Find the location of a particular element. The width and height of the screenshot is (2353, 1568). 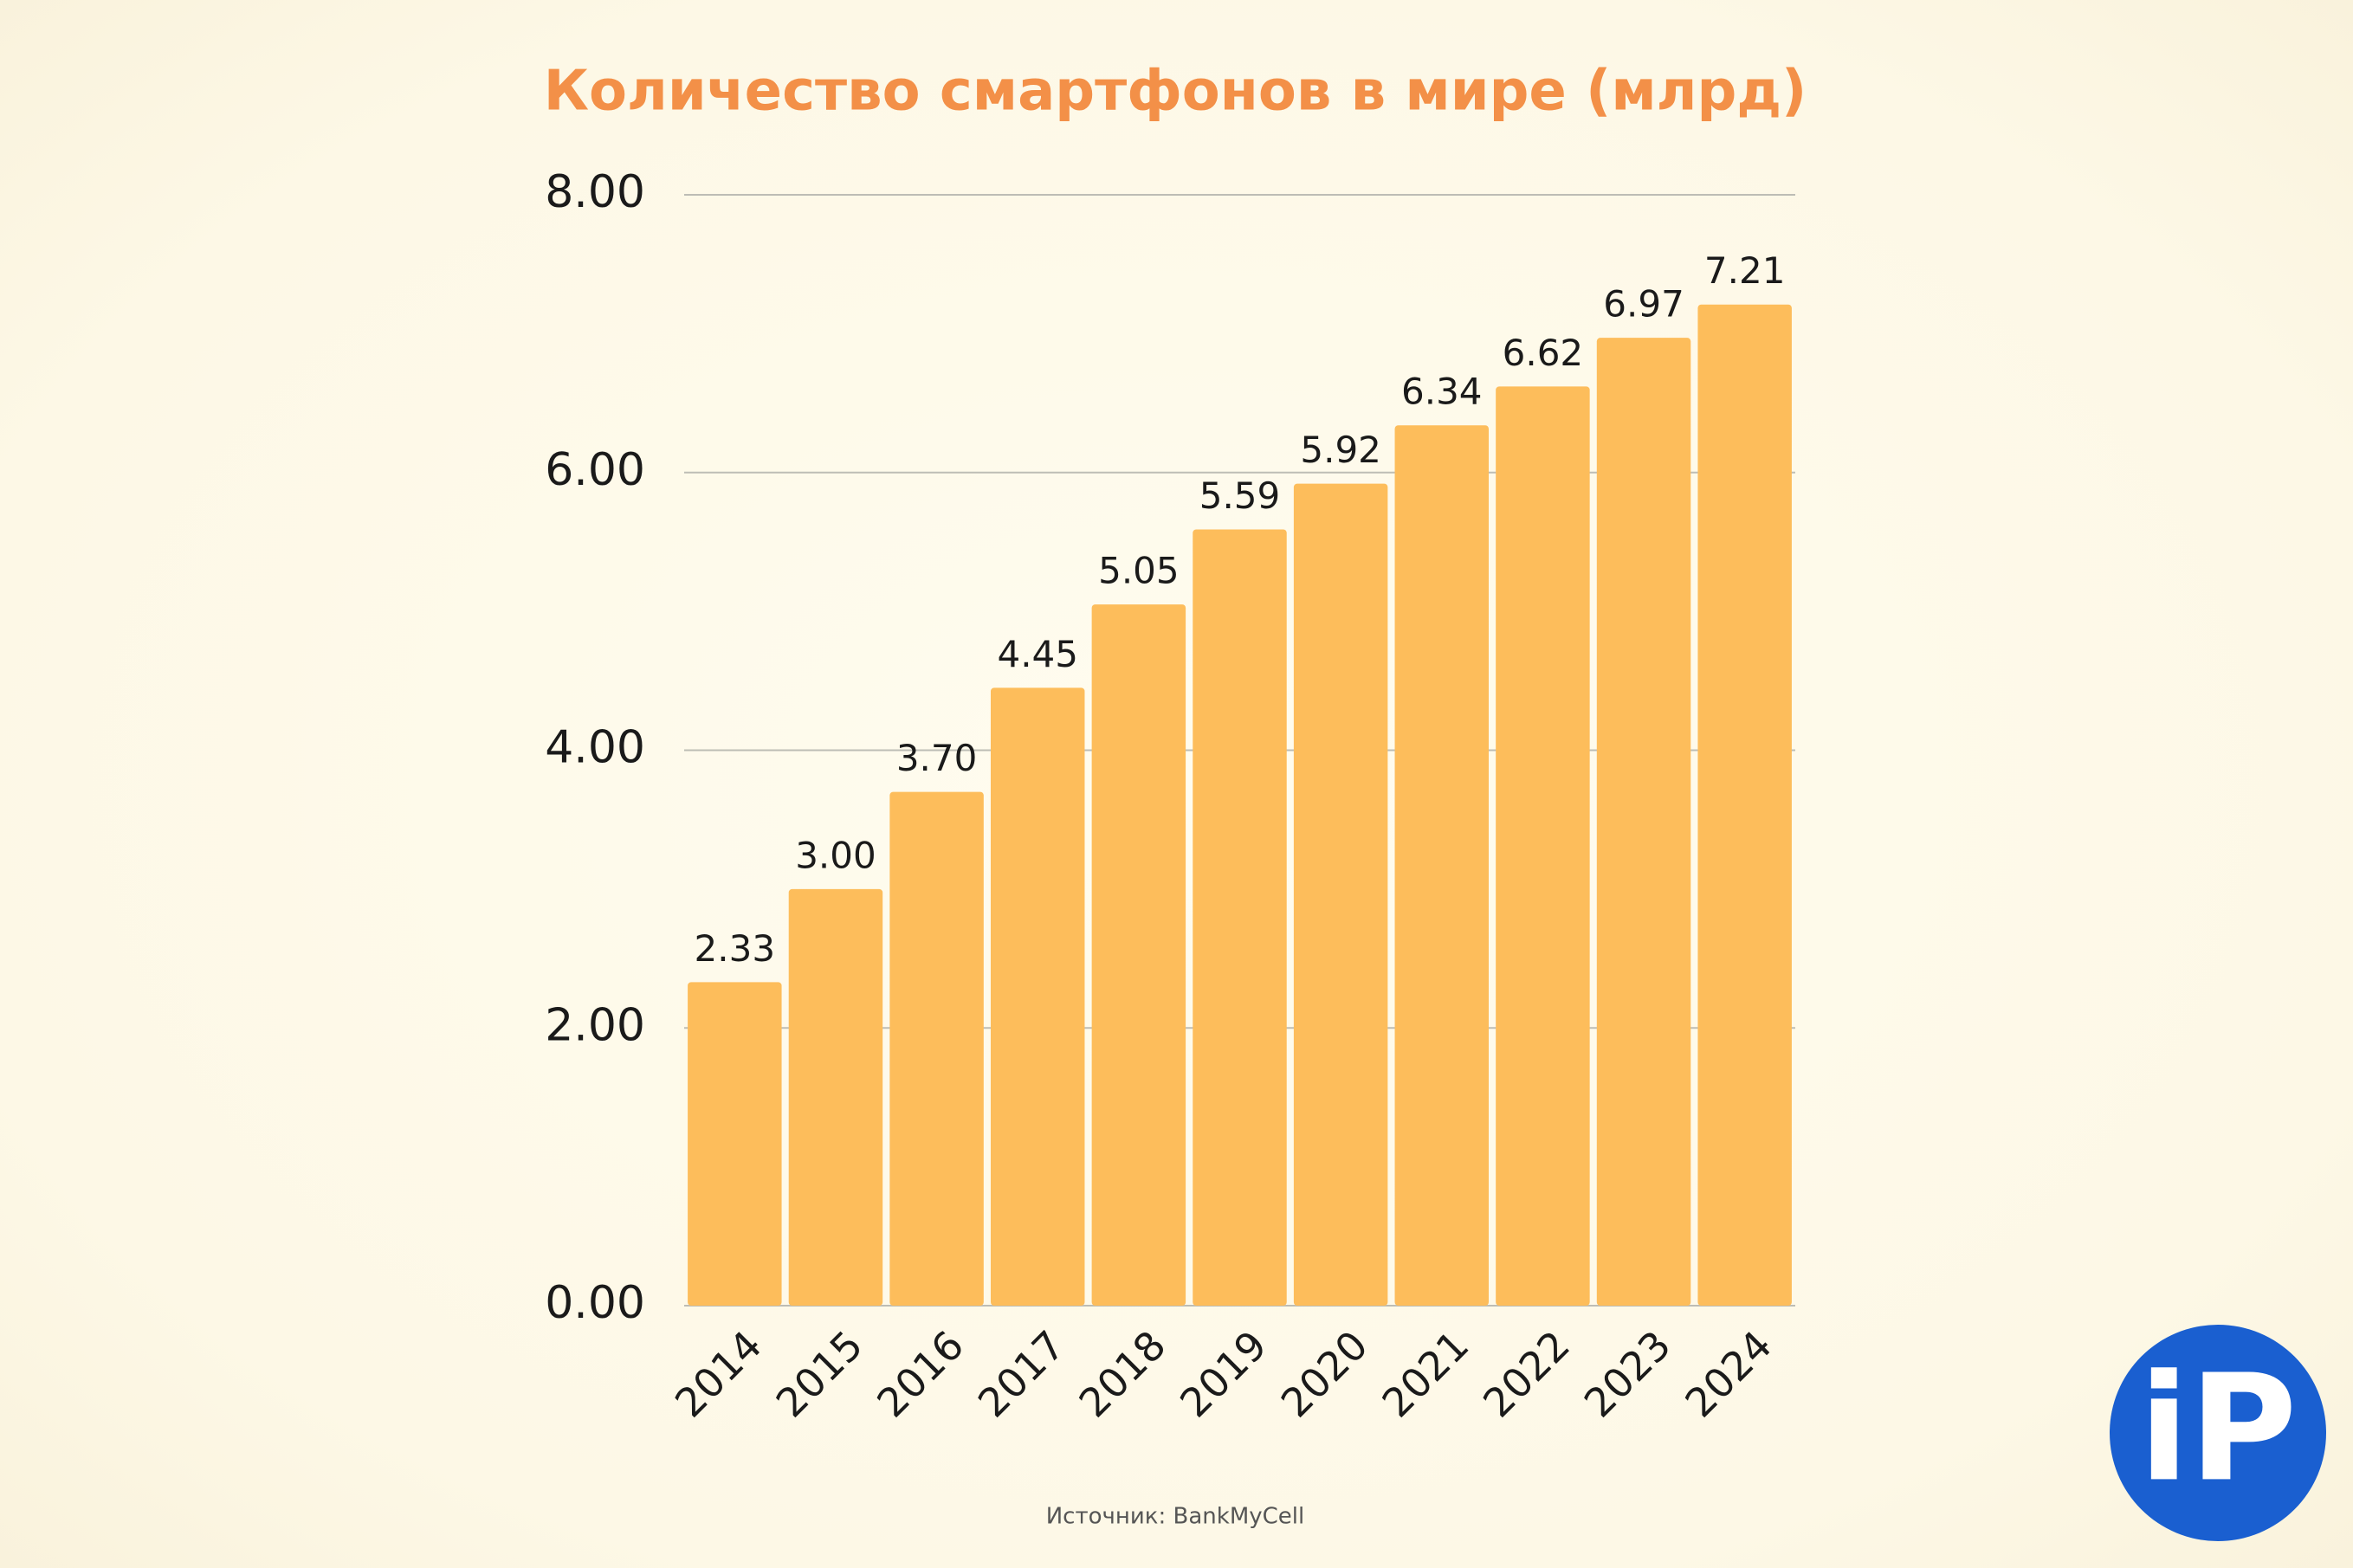

y-tick-label: 0.00 is located at coordinates (595, 1303).